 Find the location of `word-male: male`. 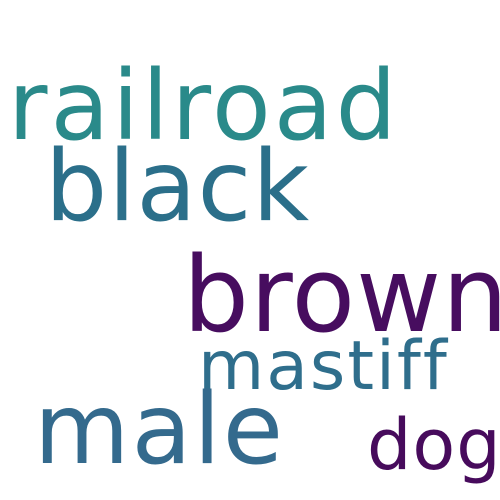

word-male: male is located at coordinates (160, 430).